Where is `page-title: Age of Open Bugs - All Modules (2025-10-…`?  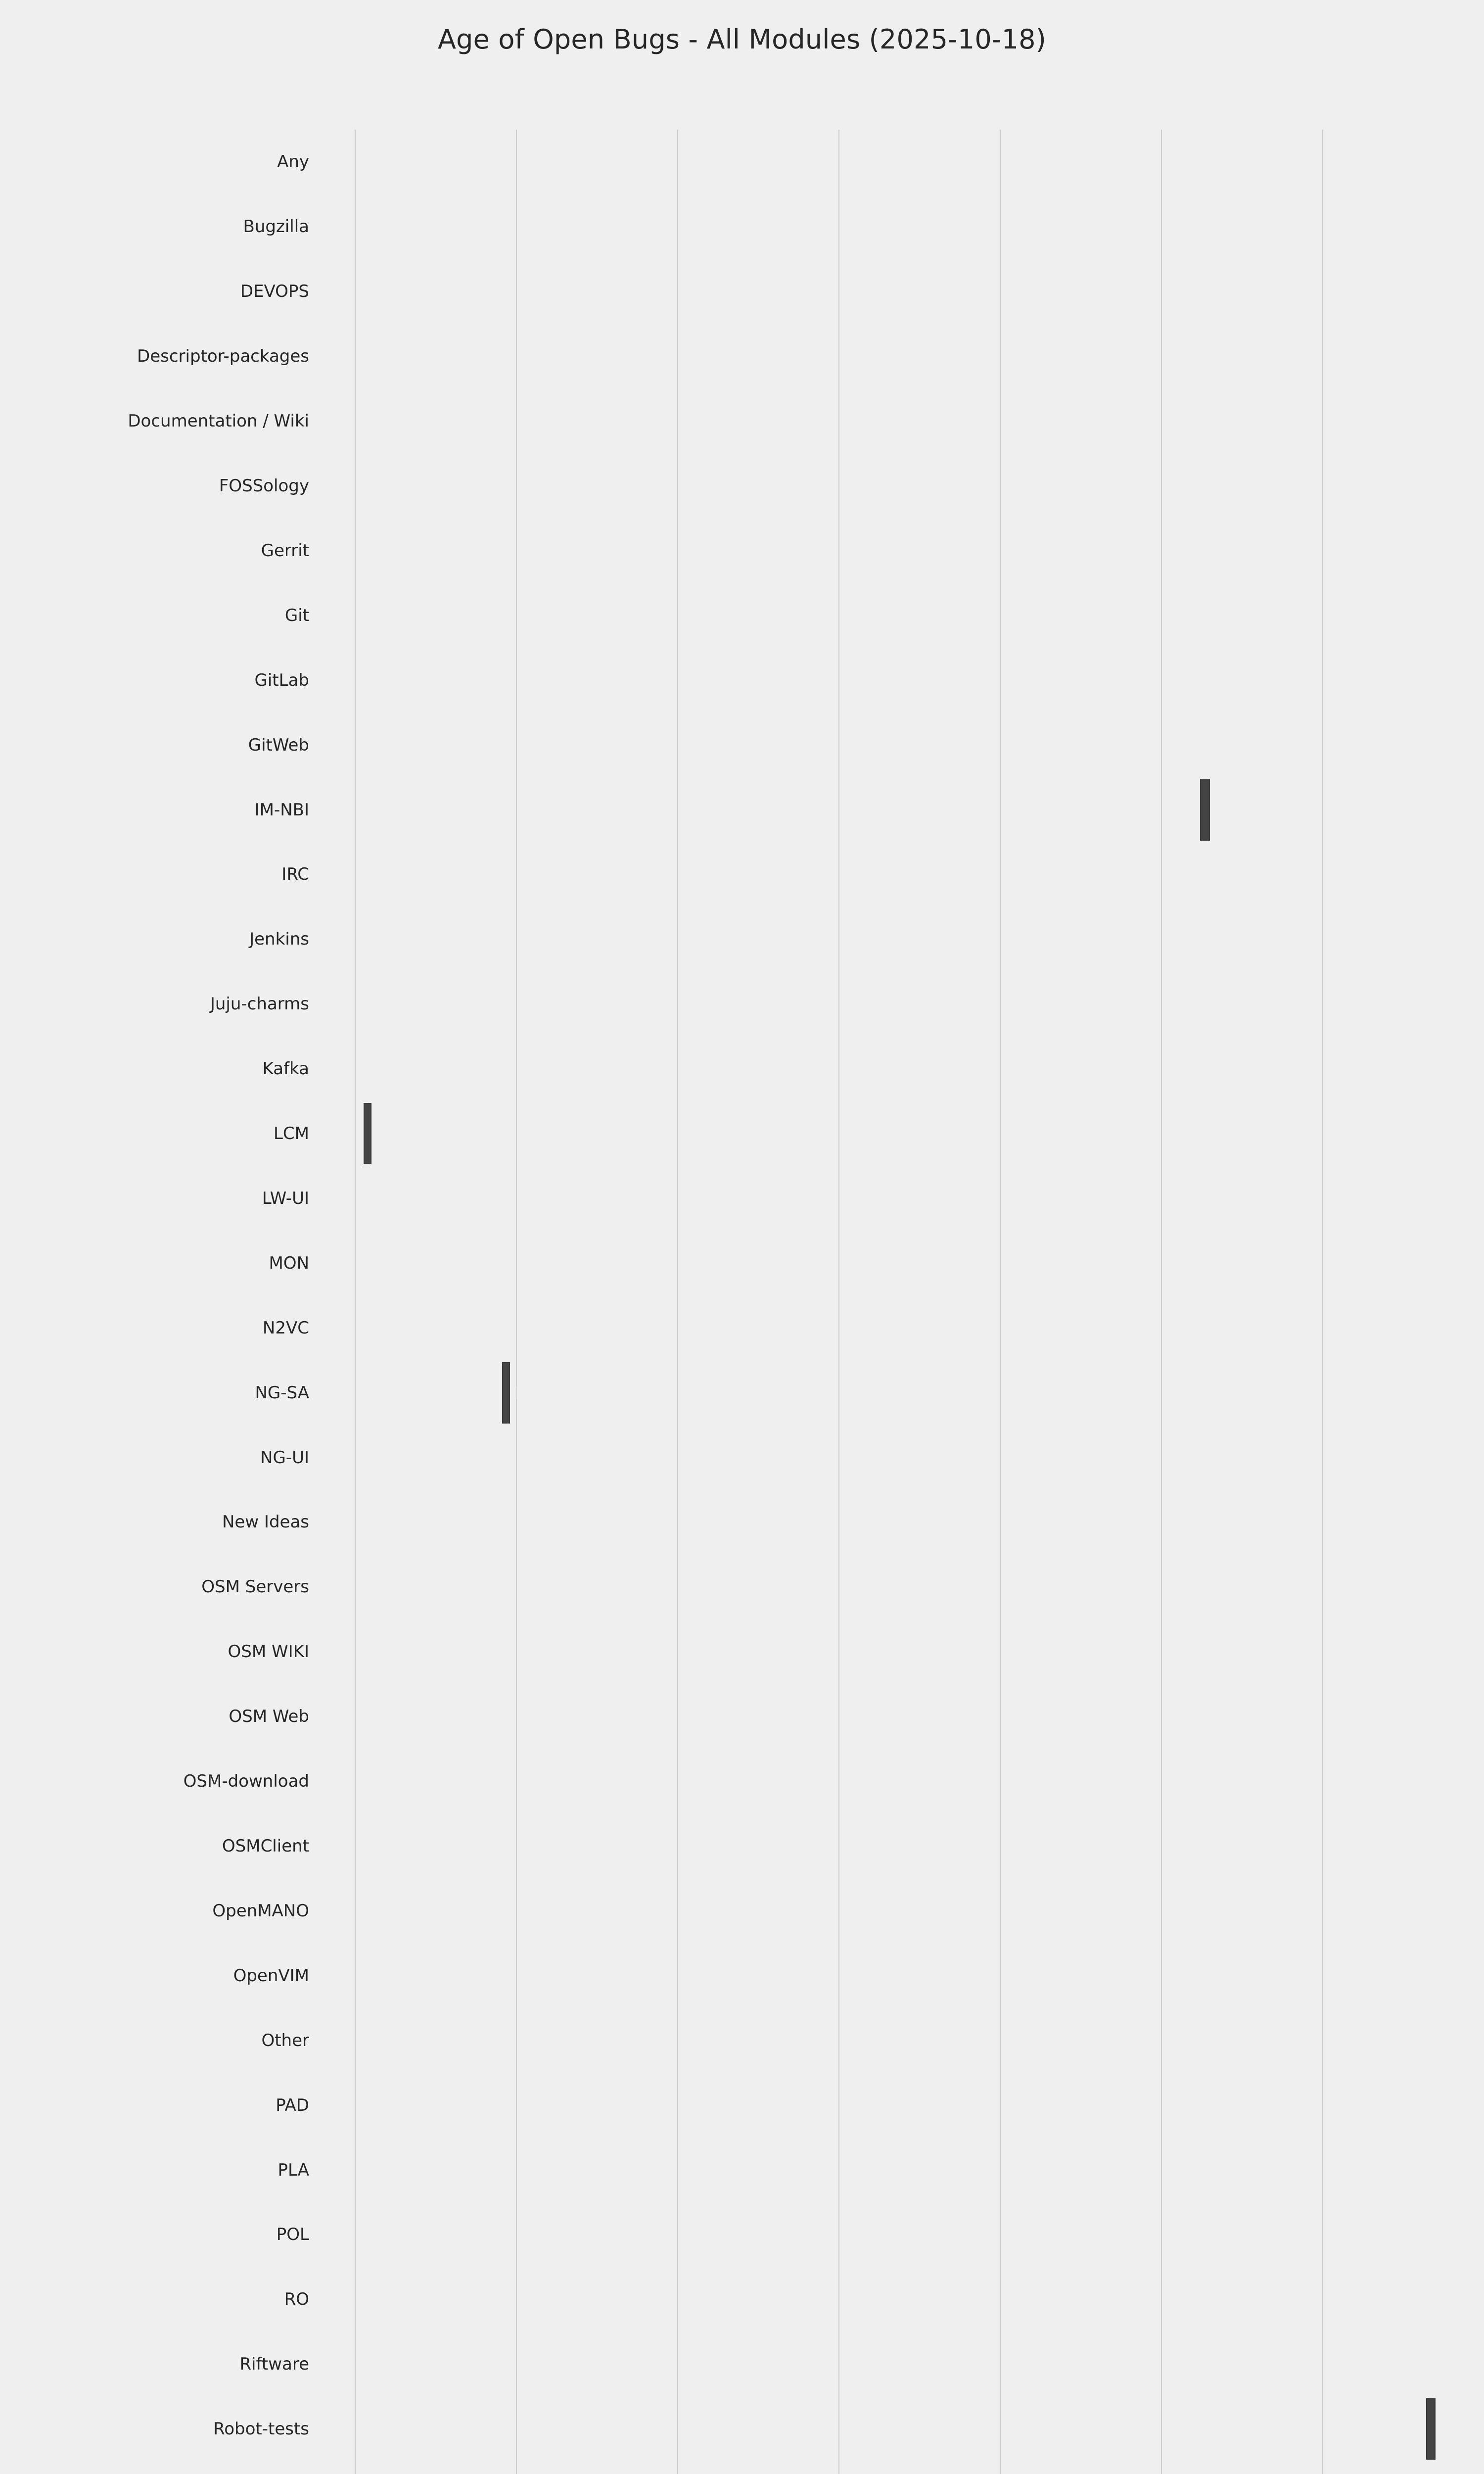 page-title: Age of Open Bugs - All Modules (2025-10-… is located at coordinates (742, 40).